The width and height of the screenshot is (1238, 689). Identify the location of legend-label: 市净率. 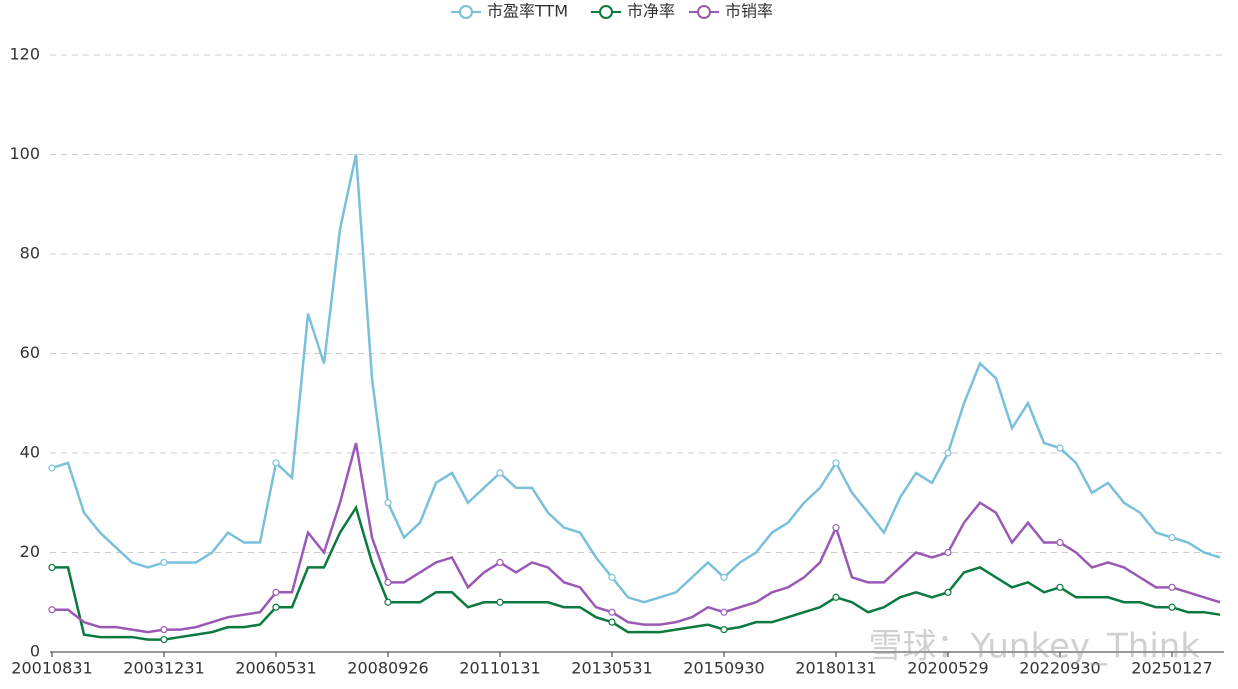
(651, 11).